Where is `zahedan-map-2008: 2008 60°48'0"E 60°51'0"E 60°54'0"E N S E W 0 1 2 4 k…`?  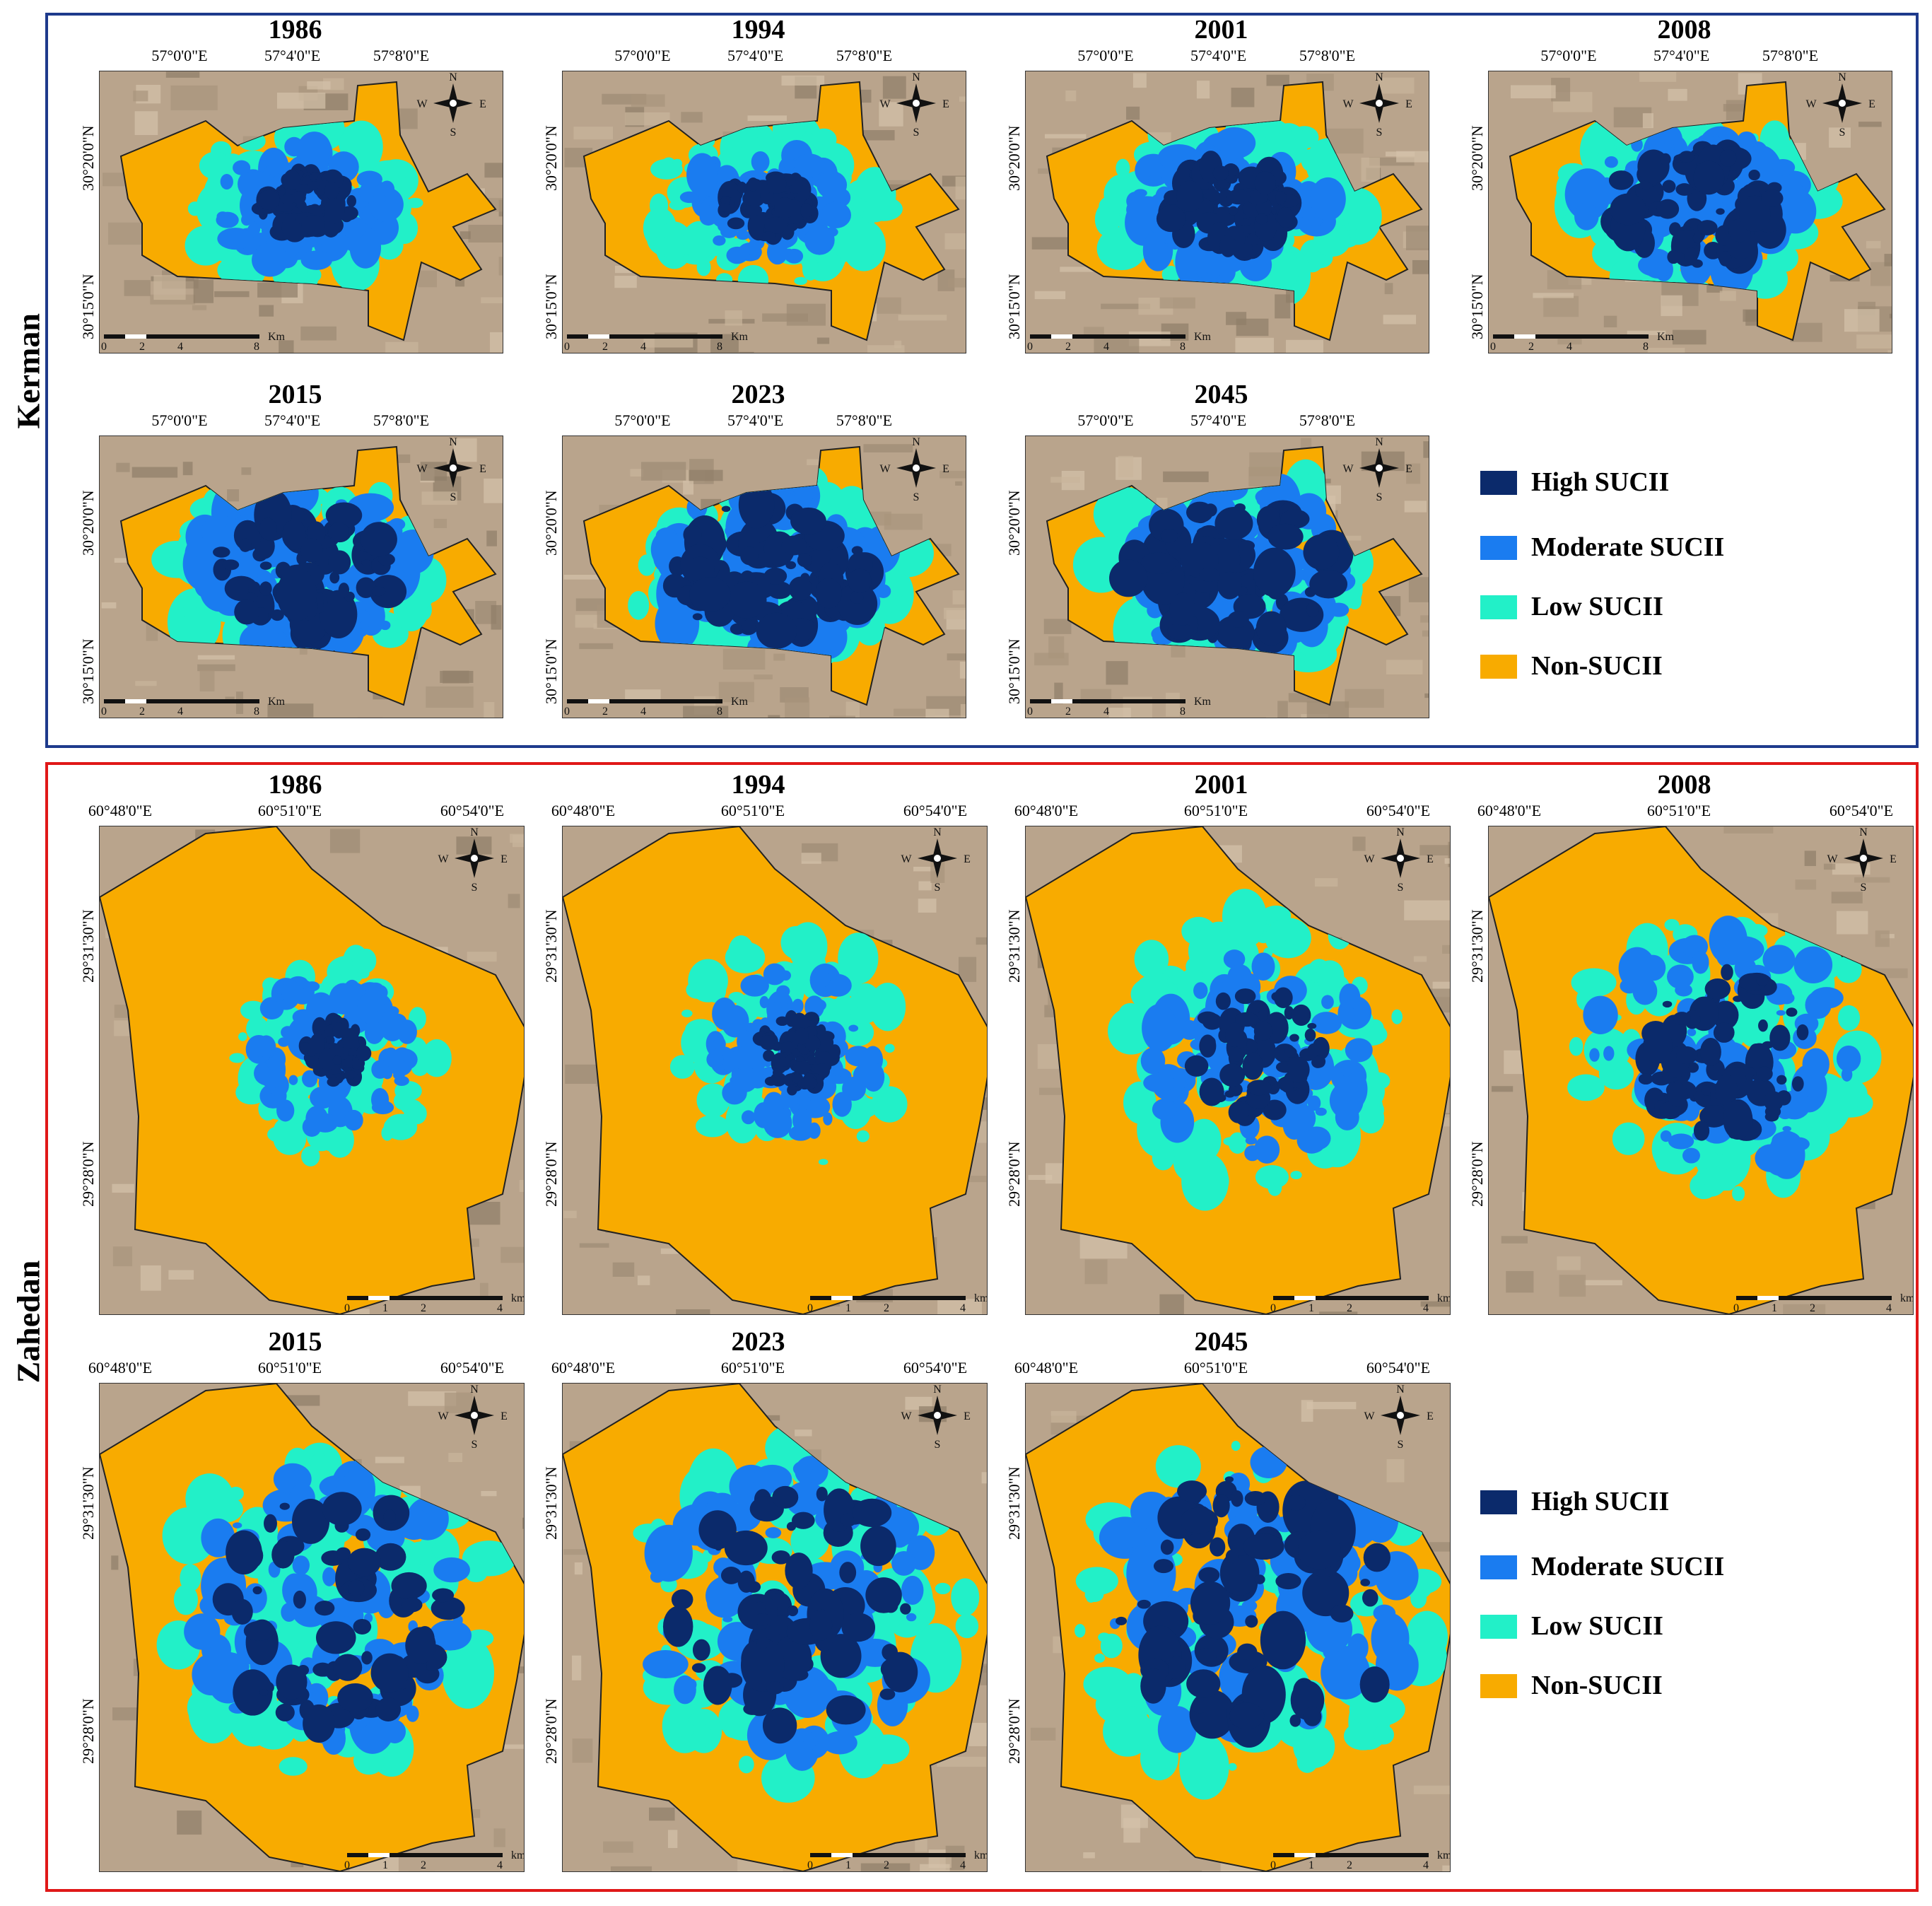
zahedan-map-2008: 2008 60°48'0"E 60°51'0"E 60°54'0"E N S E W 0 1 2 4 k… is located at coordinates (1690, 1046).